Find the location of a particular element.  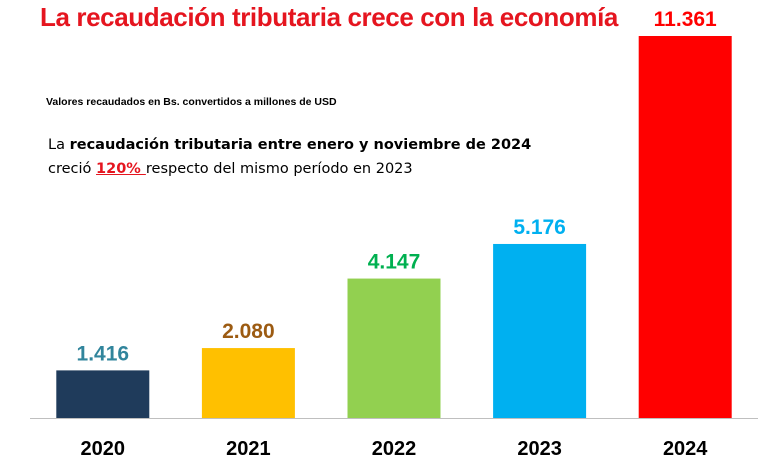

data-label-2022: 4.147 is located at coordinates (394, 262).